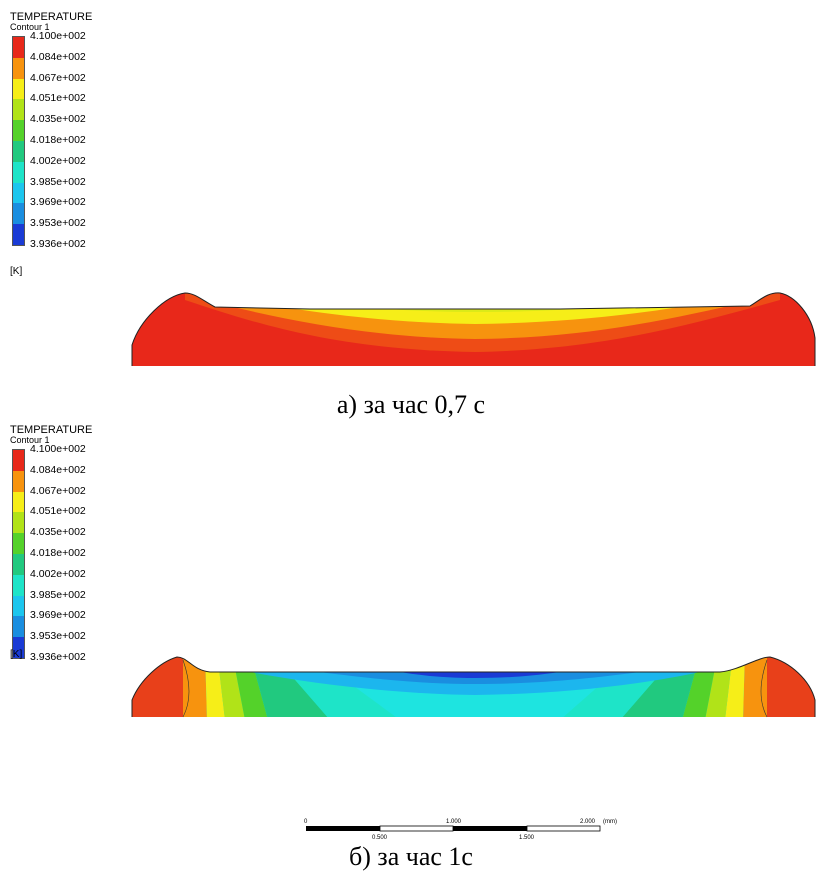  I want to click on contour-panel-a, so click(473, 329).